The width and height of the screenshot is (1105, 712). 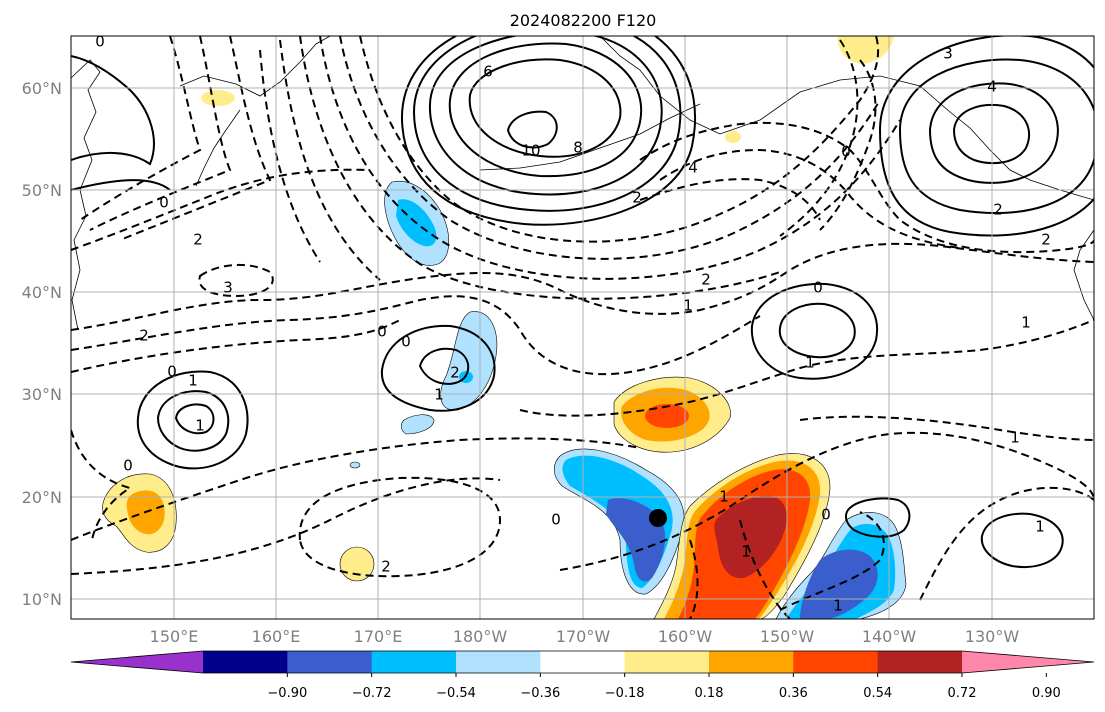 I want to click on lon-label: 170°W, so click(x=583, y=636).